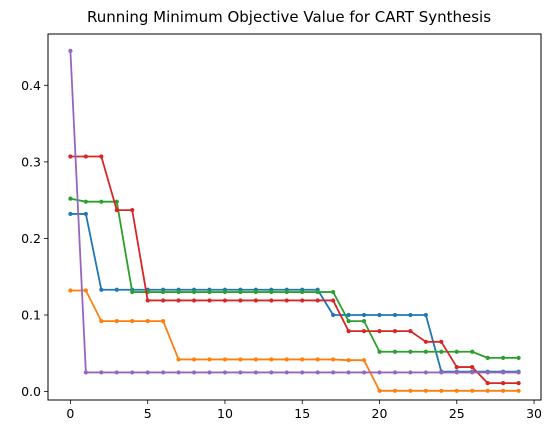 The width and height of the screenshot is (549, 433). What do you see at coordinates (302, 413) in the screenshot?
I see `x-tick-label: 15` at bounding box center [302, 413].